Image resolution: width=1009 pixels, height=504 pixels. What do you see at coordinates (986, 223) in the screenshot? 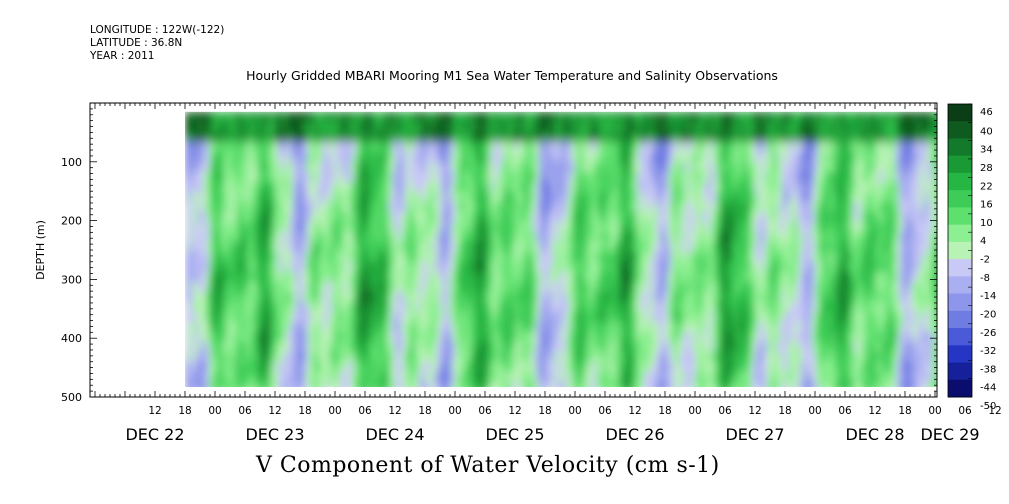
I see `colorbar-label: 10` at bounding box center [986, 223].